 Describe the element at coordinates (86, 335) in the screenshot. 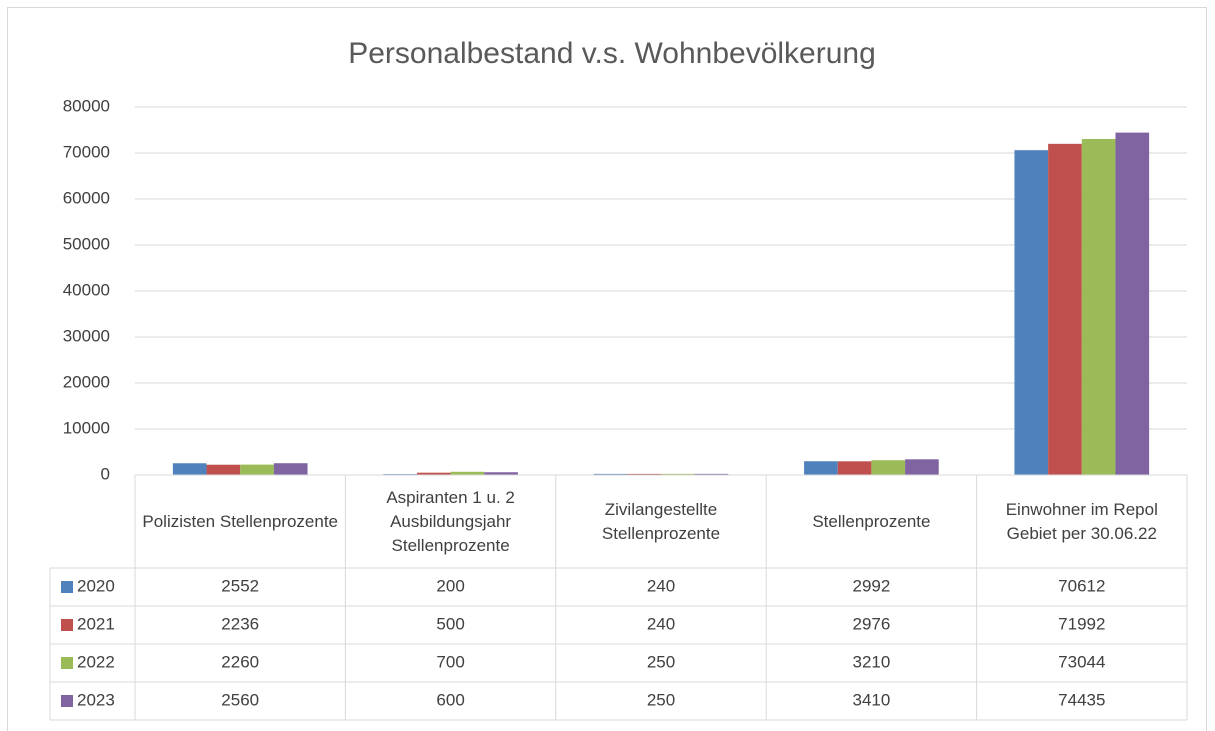

I see `y-tick-label: 30000` at that location.